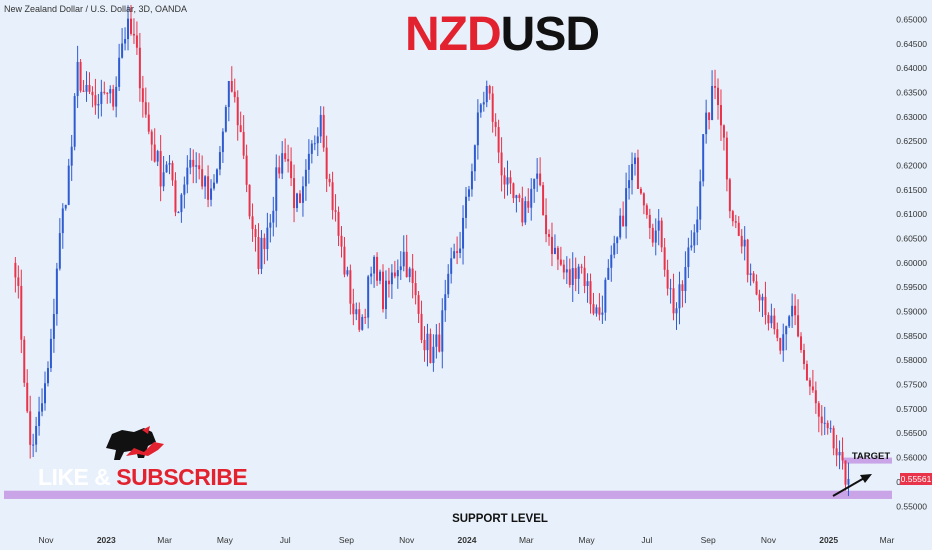  What do you see at coordinates (182, 477) in the screenshot?
I see `subscribe-text: SUBSCRIBE` at bounding box center [182, 477].